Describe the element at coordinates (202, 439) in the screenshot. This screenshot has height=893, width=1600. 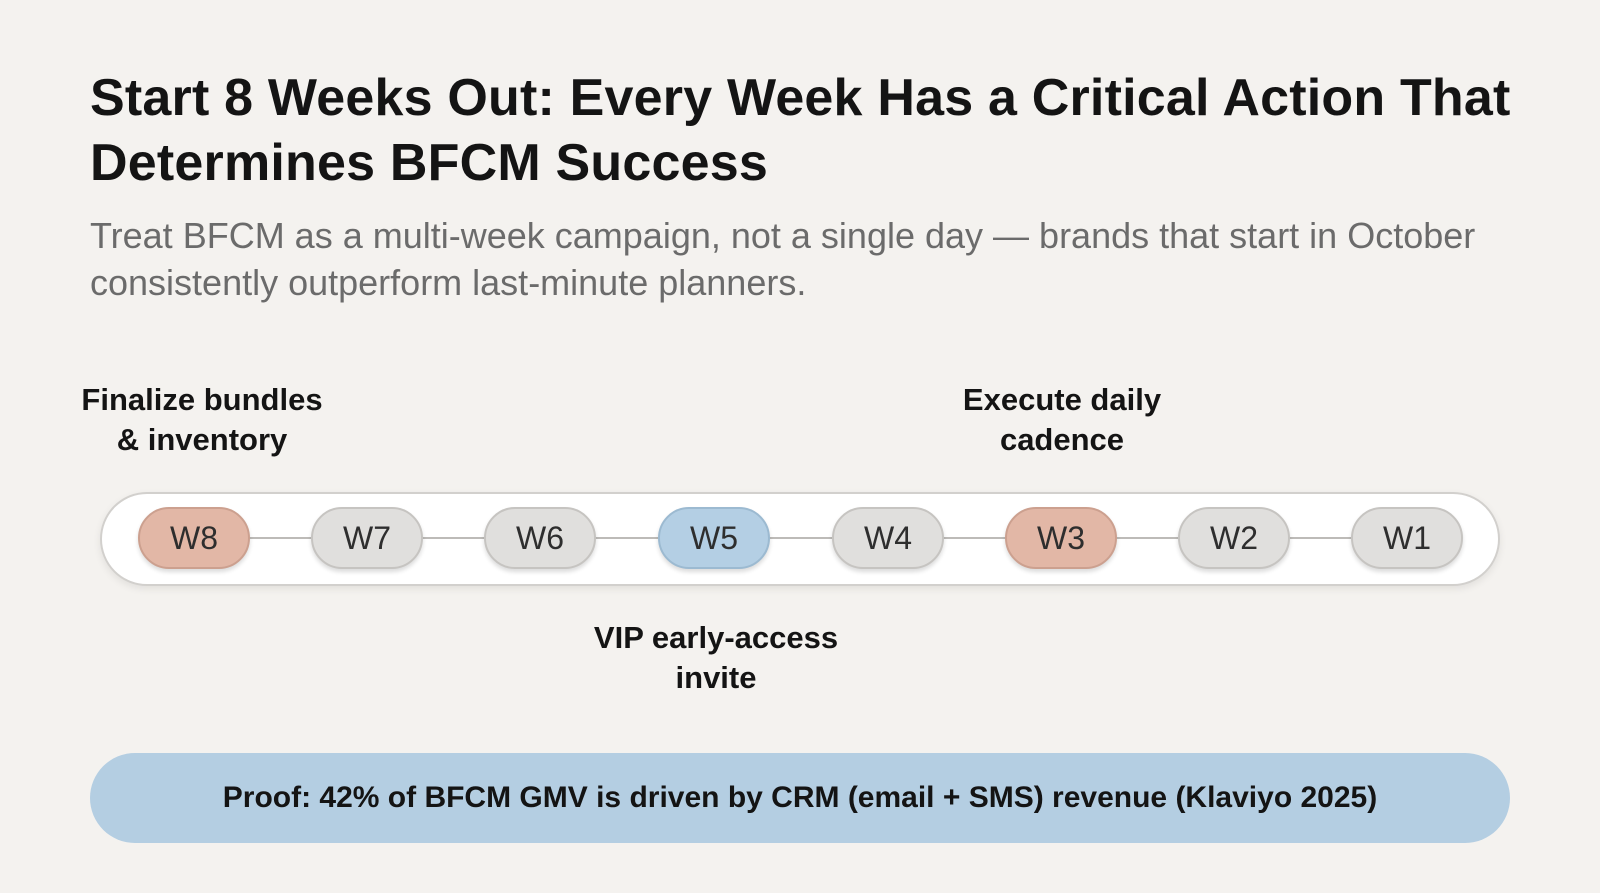
I see `callout-w8-line2: & inventory` at that location.